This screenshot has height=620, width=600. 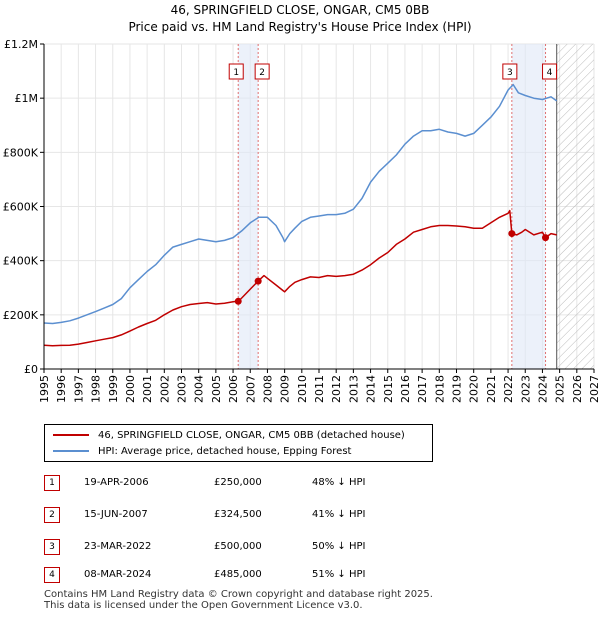 I want to click on x-tick-label: 1998, so click(x=96, y=389).